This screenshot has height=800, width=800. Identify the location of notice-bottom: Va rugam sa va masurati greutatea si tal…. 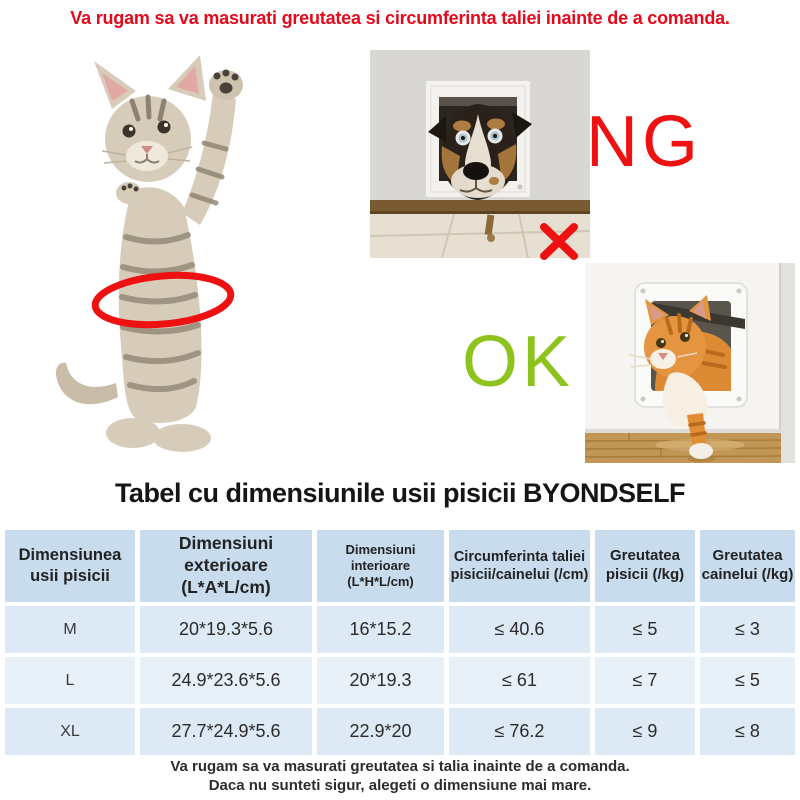
(400, 776).